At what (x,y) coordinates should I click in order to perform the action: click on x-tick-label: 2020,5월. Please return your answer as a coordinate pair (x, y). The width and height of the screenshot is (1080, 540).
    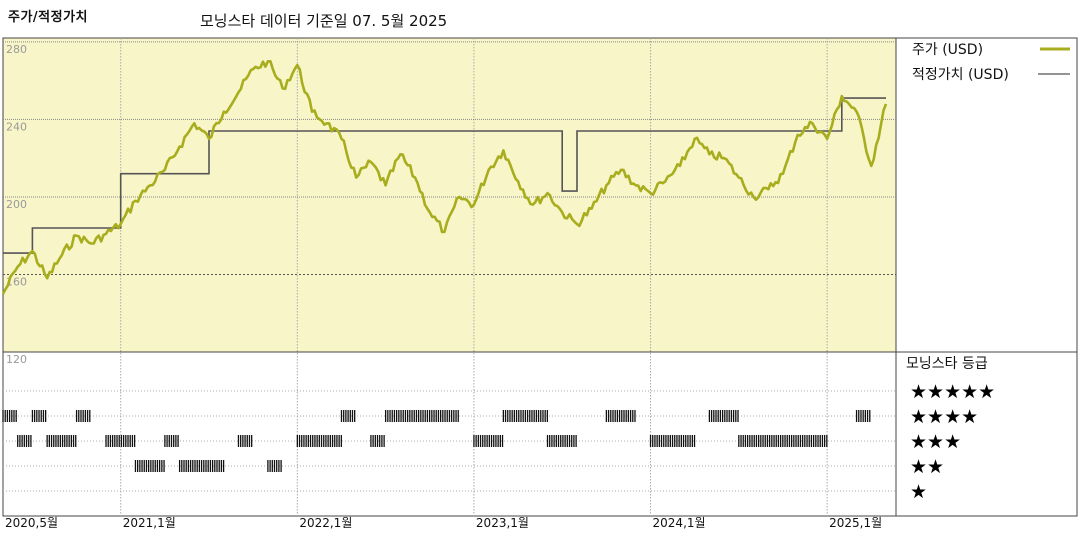
    Looking at the image, I should click on (31, 523).